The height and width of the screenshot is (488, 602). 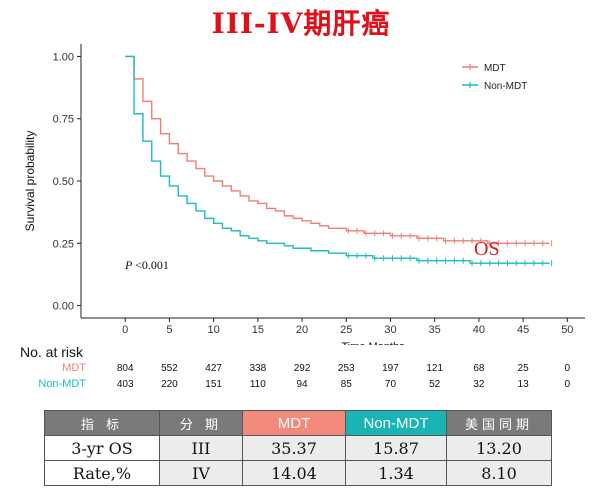 What do you see at coordinates (125, 384) in the screenshot?
I see `risk-value: 403` at bounding box center [125, 384].